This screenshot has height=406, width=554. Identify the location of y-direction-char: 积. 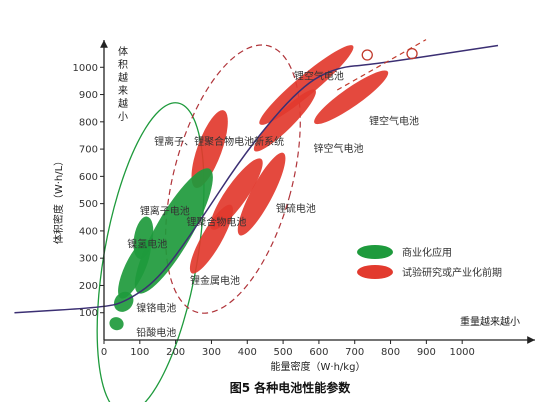
(123, 65).